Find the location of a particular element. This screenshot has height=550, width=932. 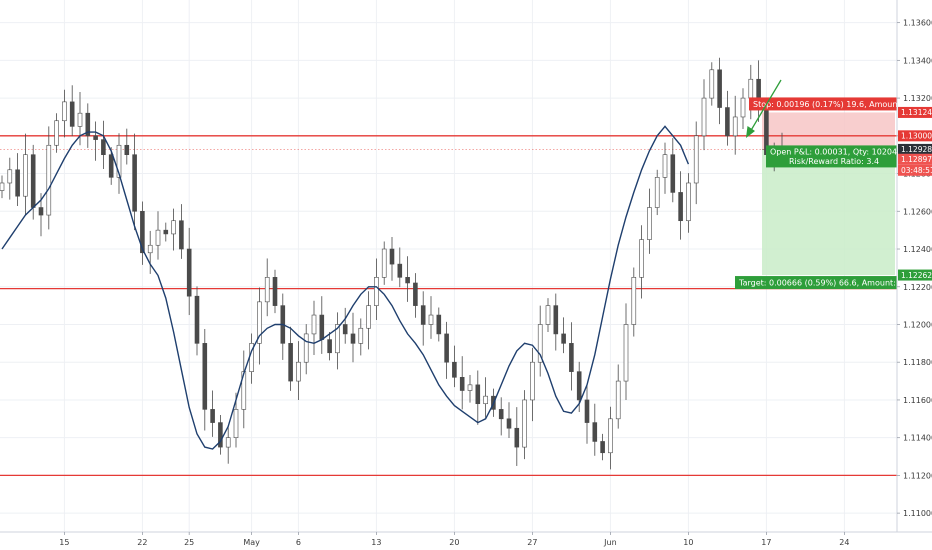

target-price-tag: 1.12262 is located at coordinates (916, 275).